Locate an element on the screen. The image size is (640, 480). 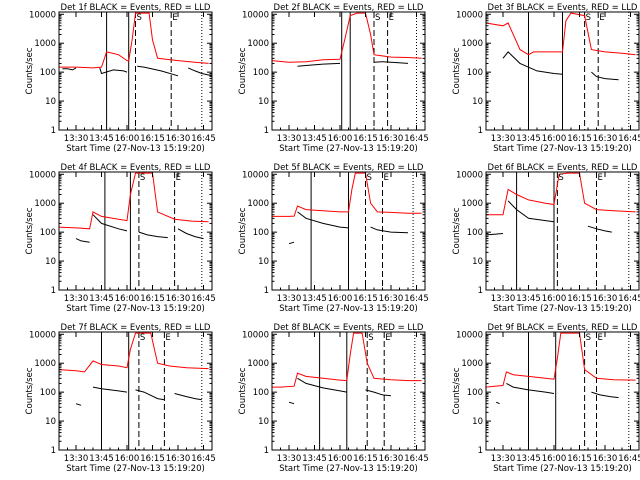
x-tick-label: 16:00 is located at coordinates (340, 139).